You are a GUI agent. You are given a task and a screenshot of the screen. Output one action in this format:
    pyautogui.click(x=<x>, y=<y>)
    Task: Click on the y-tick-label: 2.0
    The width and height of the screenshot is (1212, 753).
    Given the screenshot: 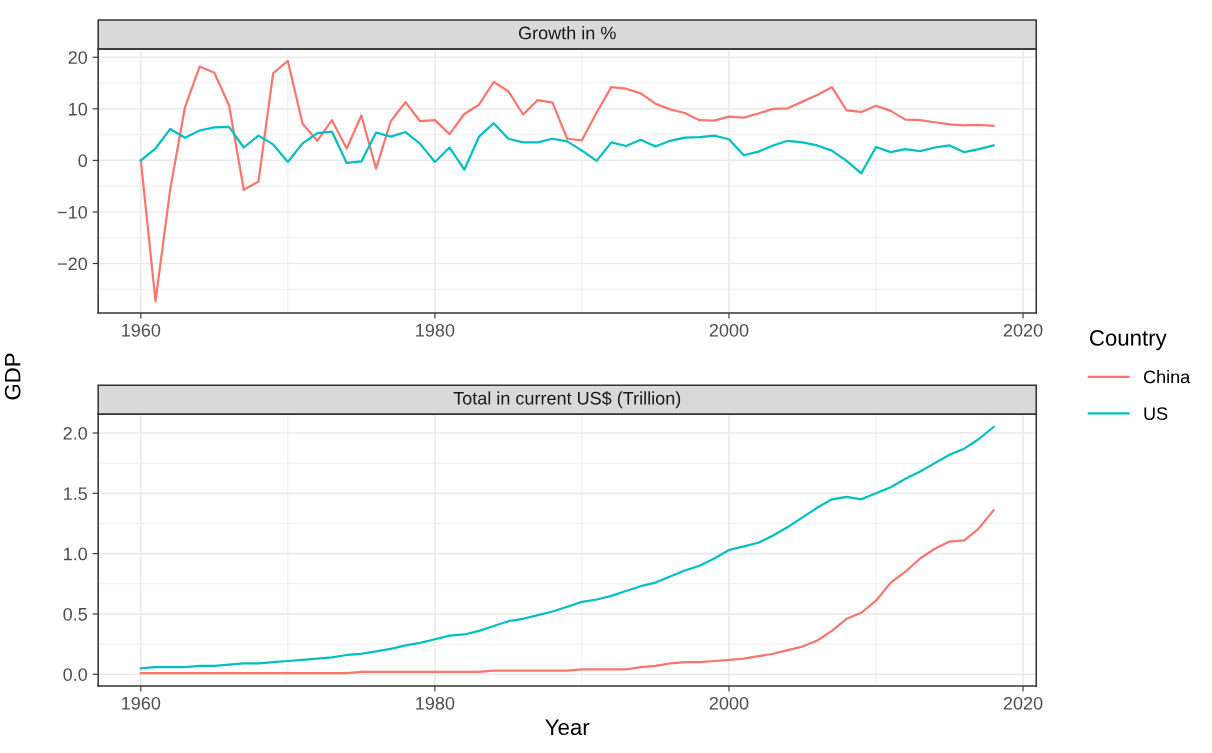 What is the action you would take?
    pyautogui.click(x=75, y=433)
    